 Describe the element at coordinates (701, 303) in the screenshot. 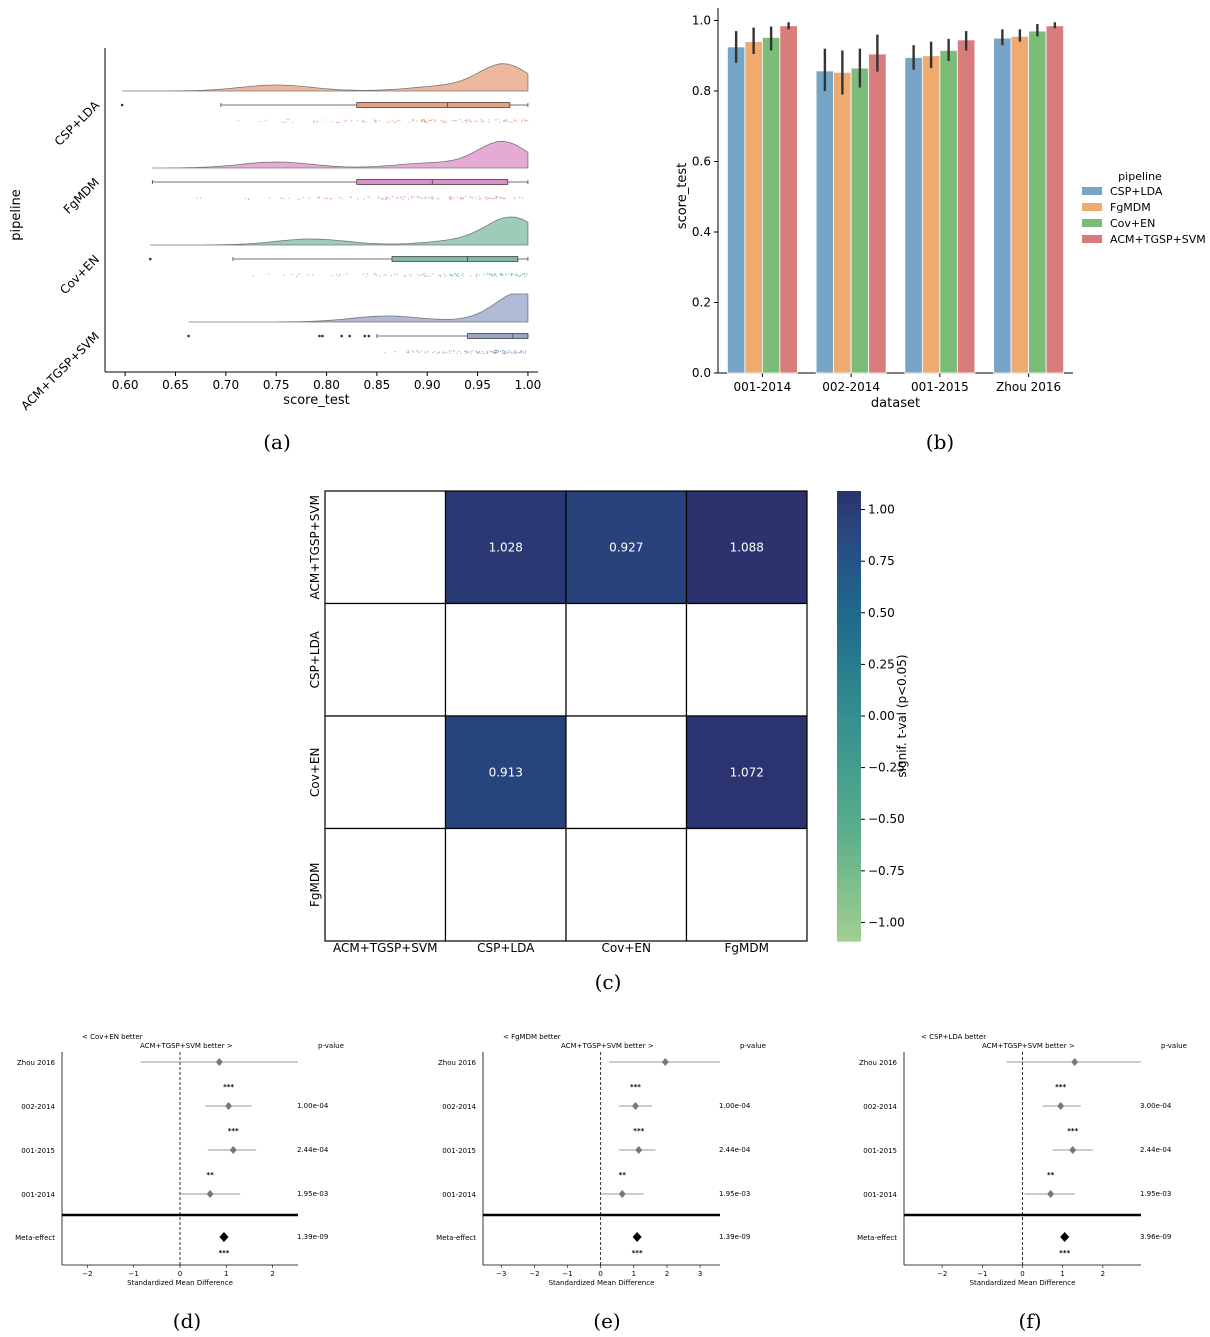

I see `y-tick-label: 0.2` at that location.